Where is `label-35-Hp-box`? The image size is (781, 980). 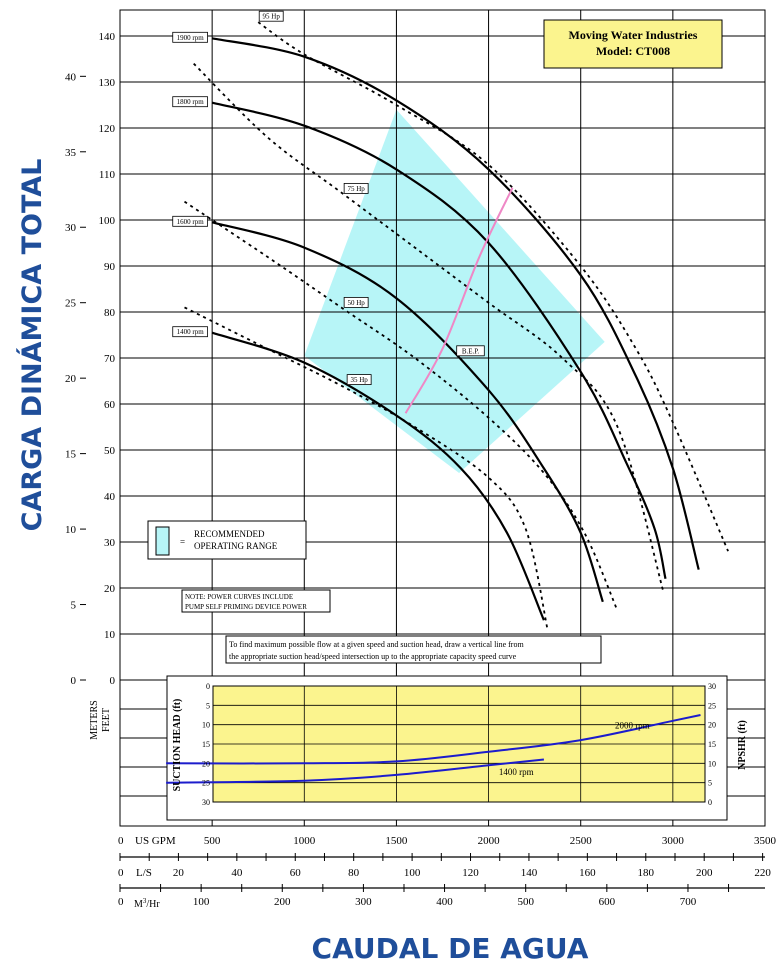
label-35-Hp-box is located at coordinates (359, 380).